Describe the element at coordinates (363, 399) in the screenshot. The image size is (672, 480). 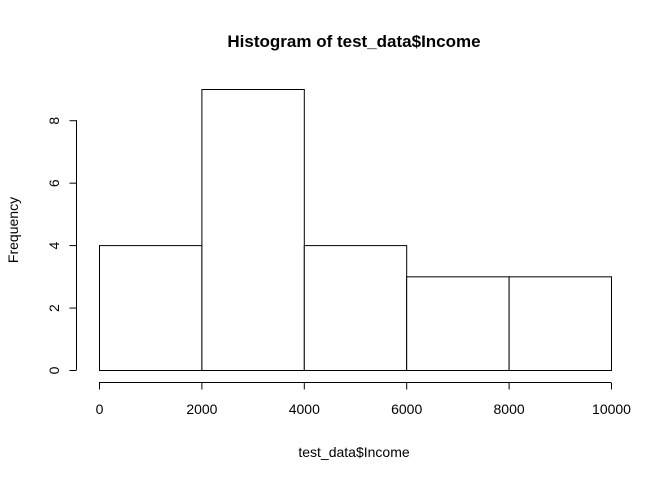
I see `x-axis: 0 2000 4000 6000 8000 10000` at that location.